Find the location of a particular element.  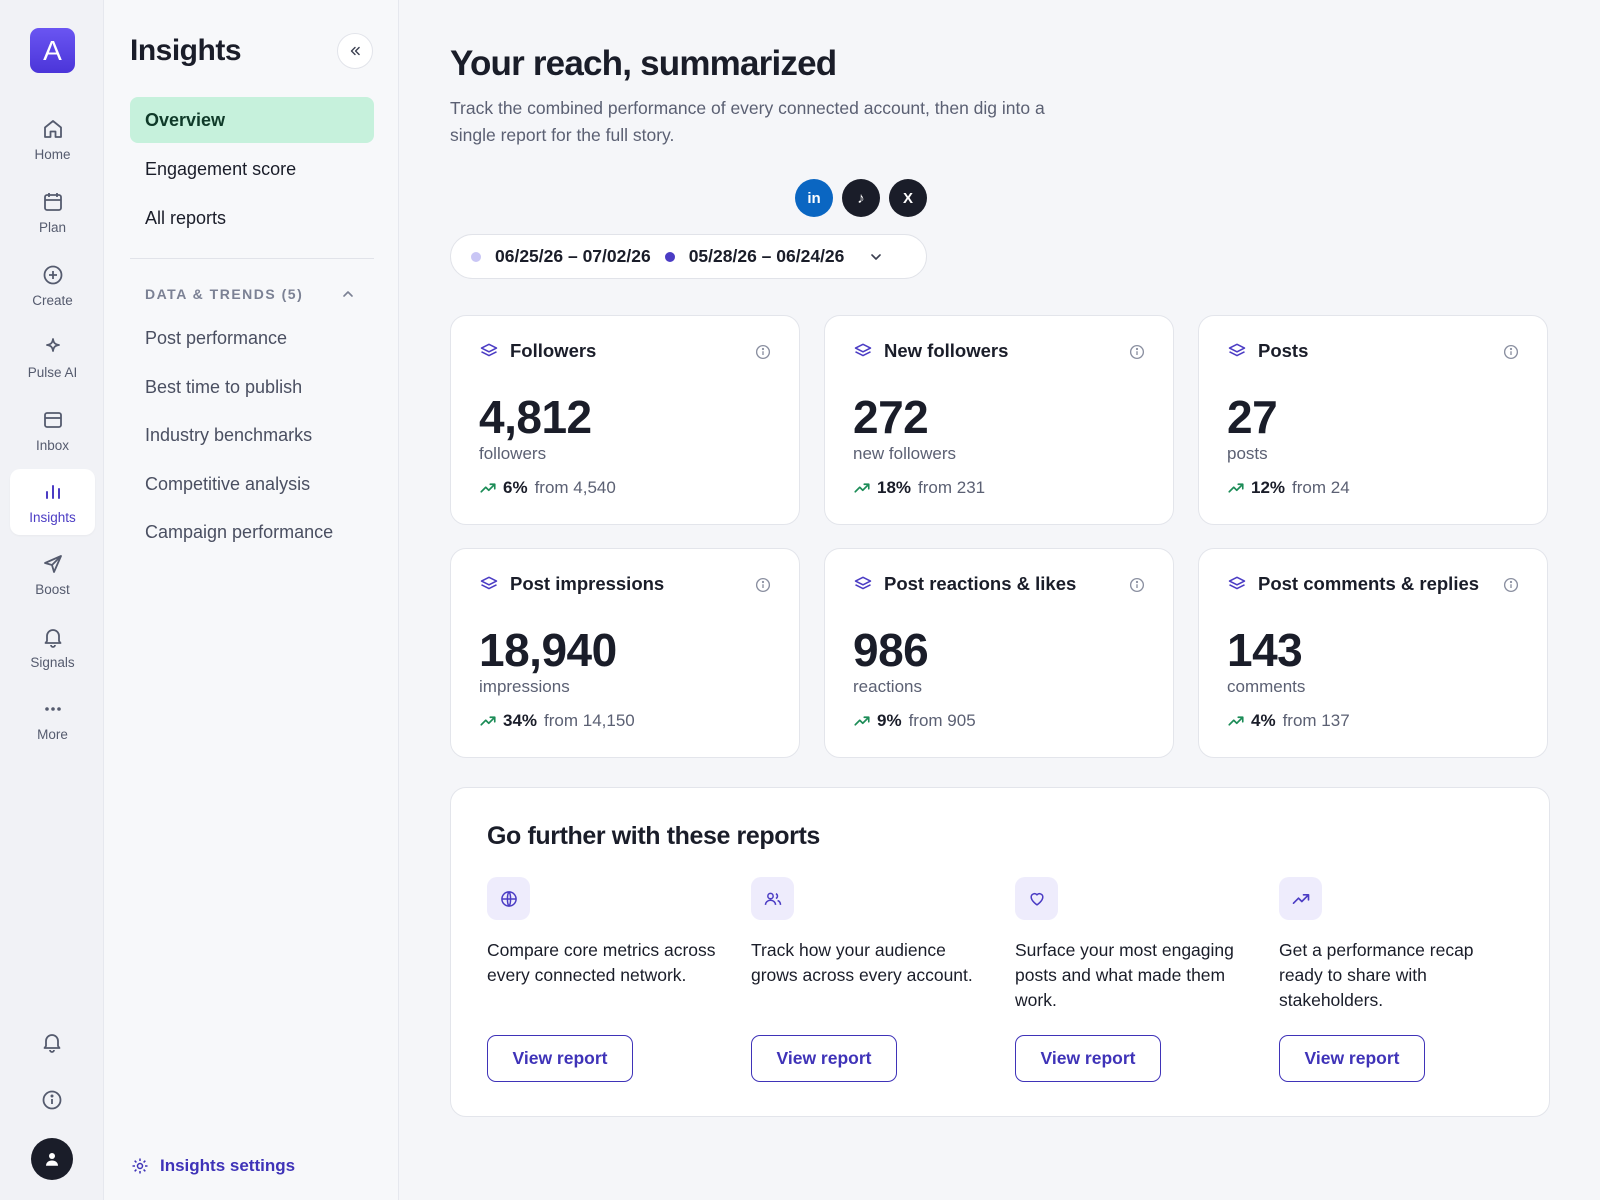

previous-period-dot is located at coordinates (669, 256).